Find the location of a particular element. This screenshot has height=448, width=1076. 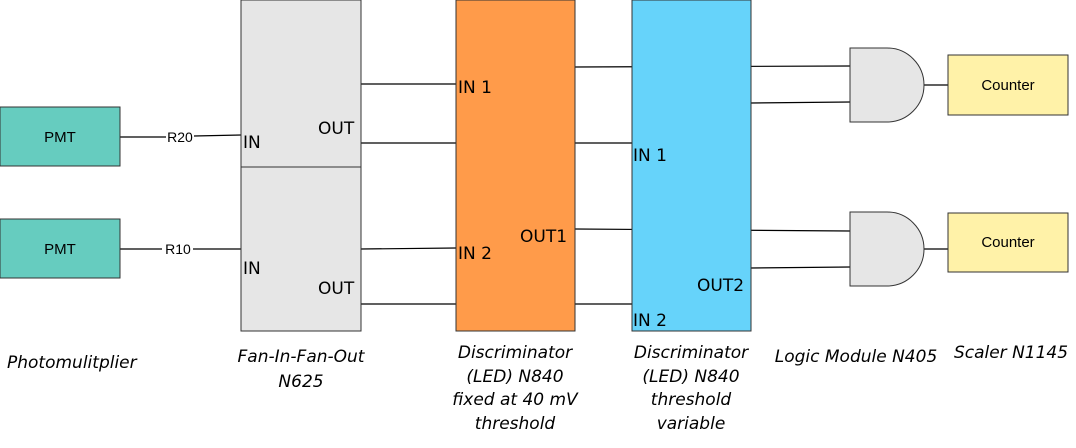

pmt-bottom-label: PMT is located at coordinates (60, 249).